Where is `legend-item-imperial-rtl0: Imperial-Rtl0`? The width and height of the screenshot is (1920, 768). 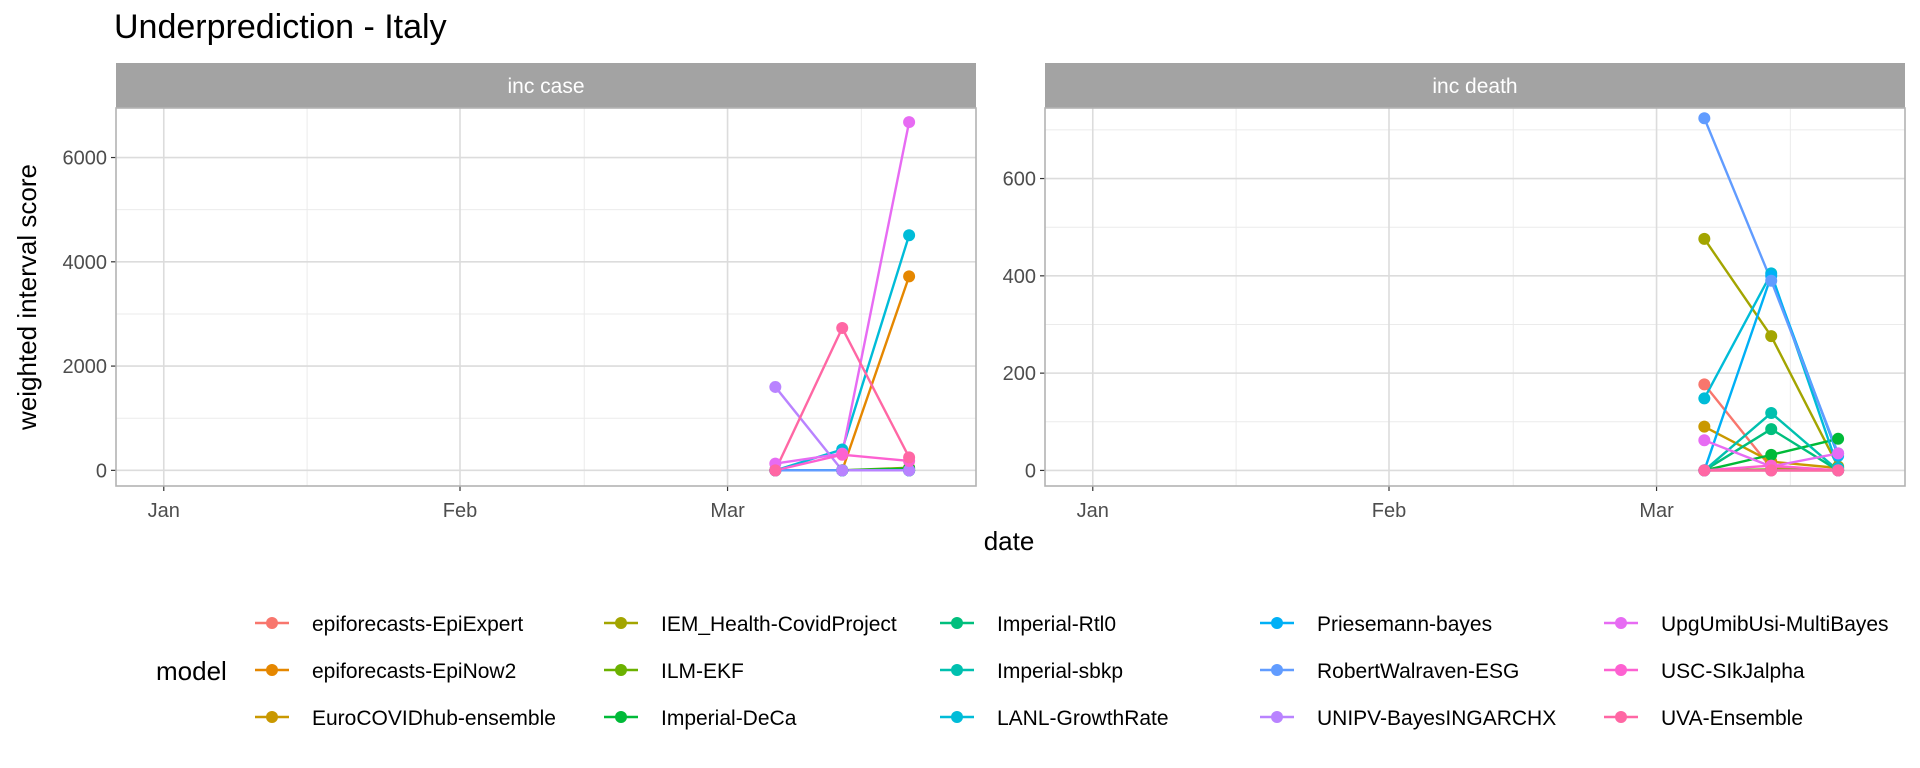 legend-item-imperial-rtl0: Imperial-Rtl0 is located at coordinates (1028, 624).